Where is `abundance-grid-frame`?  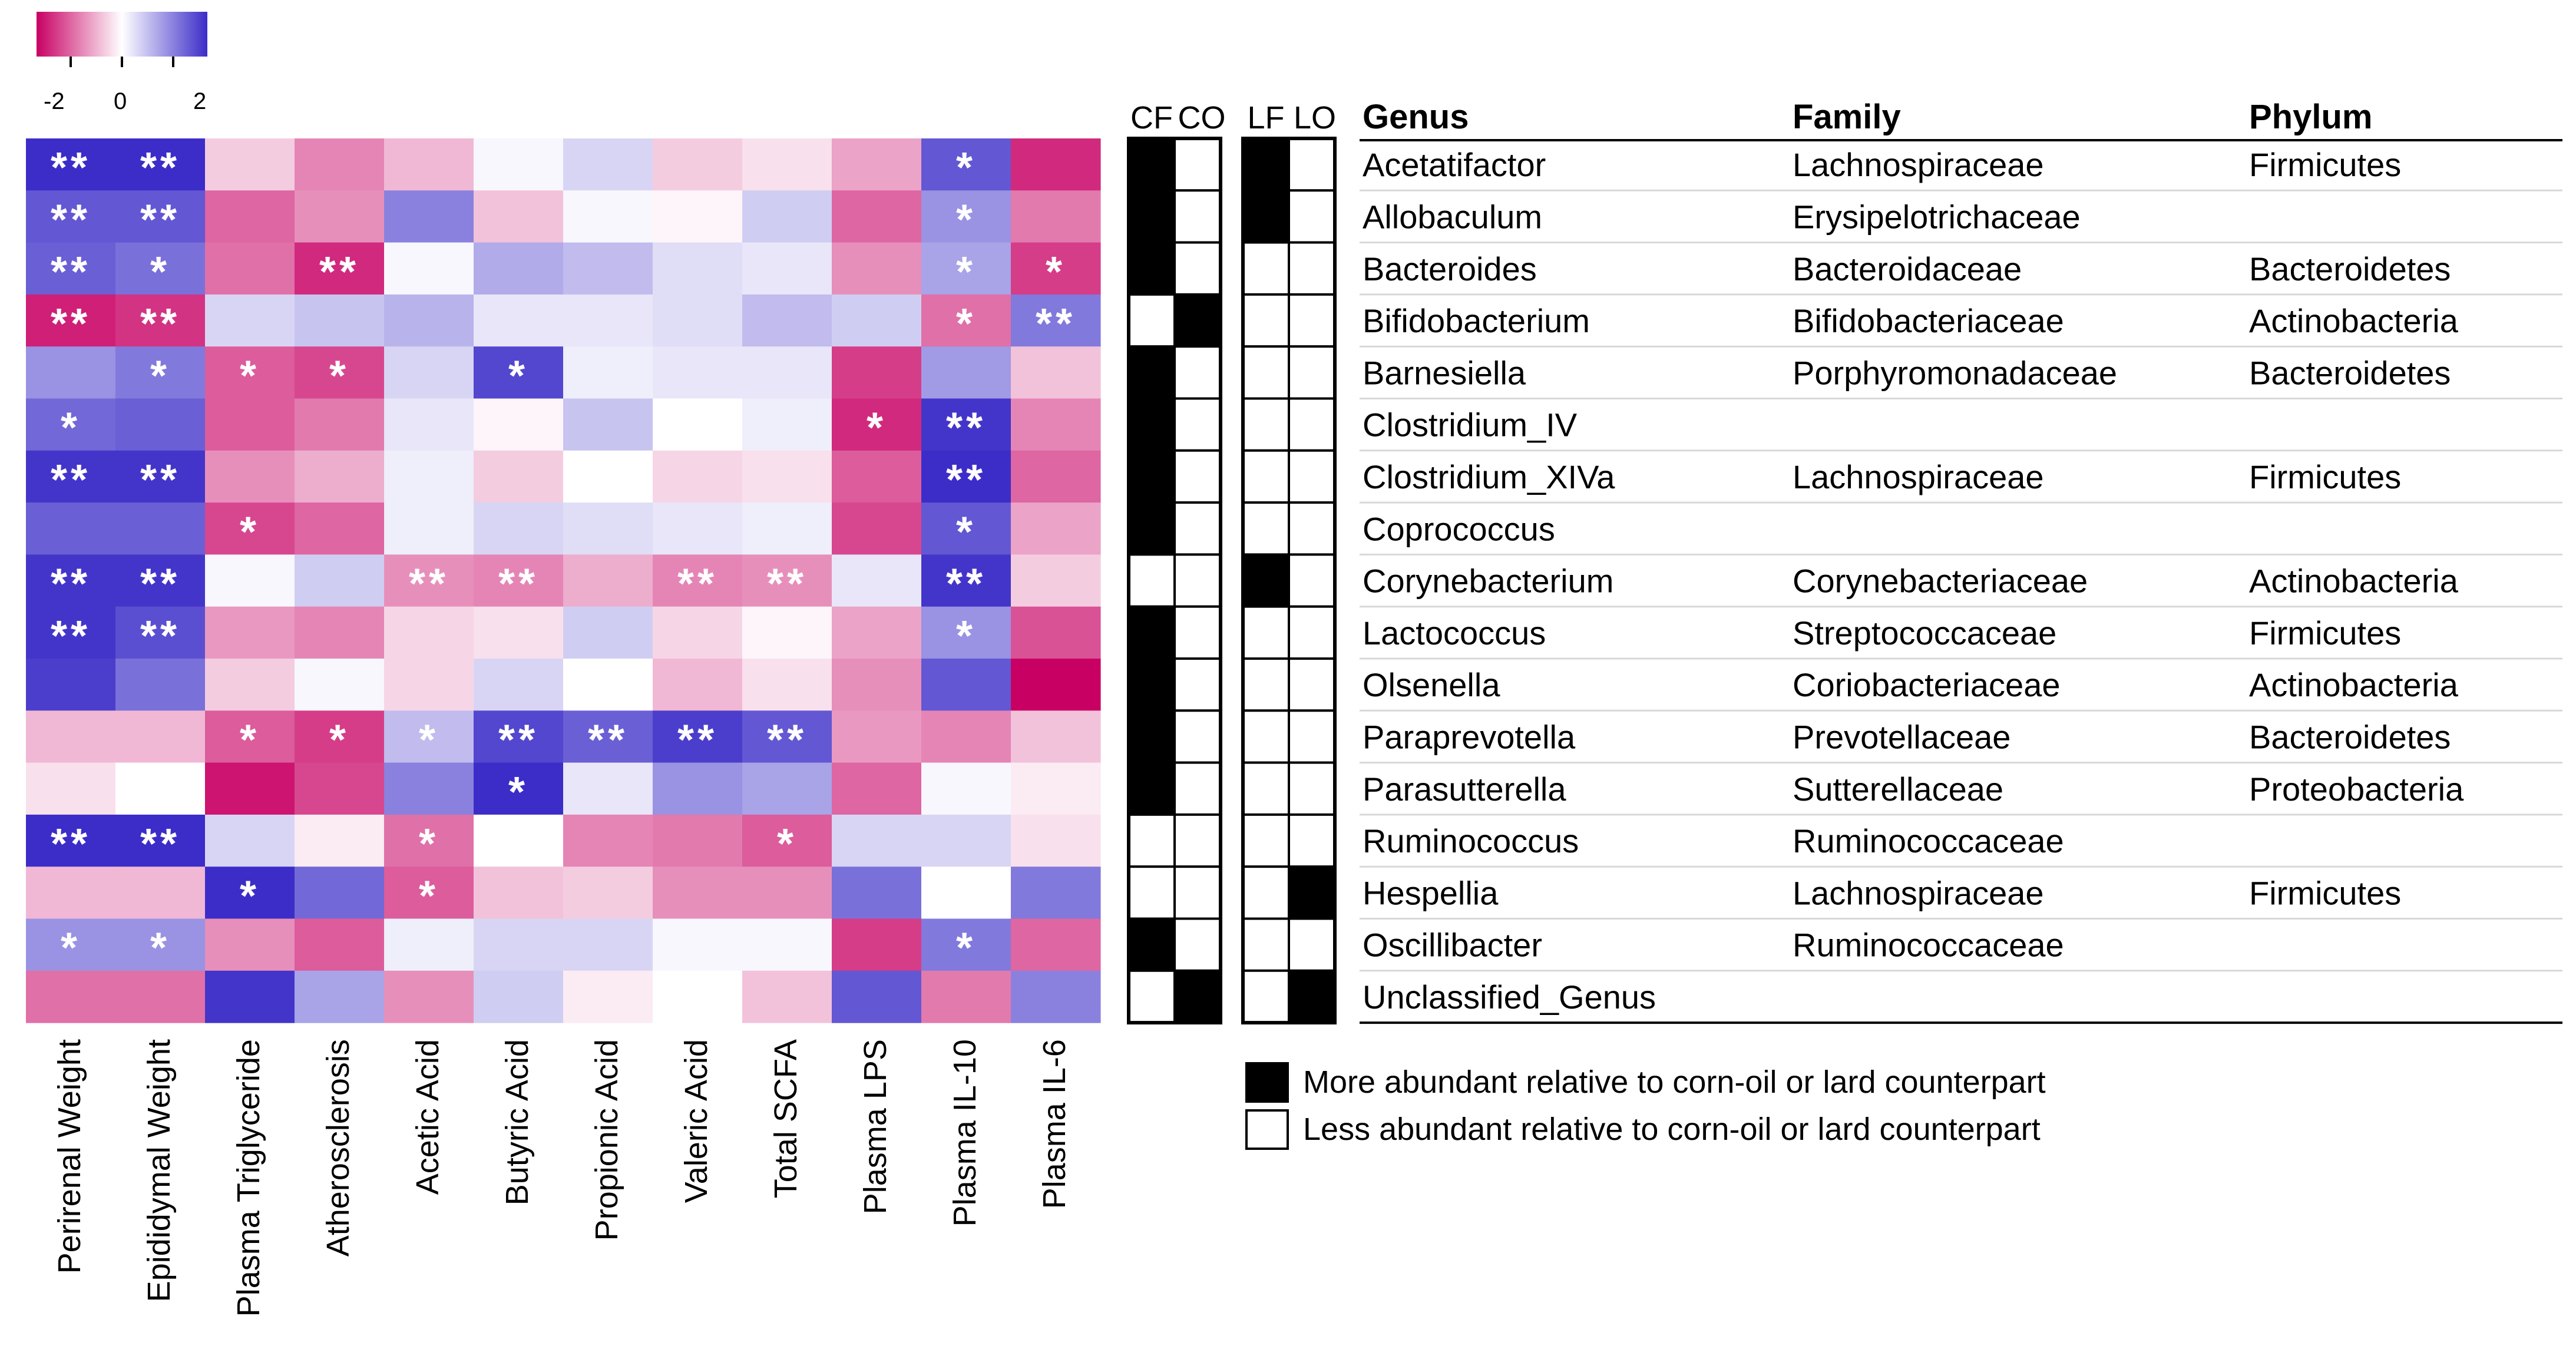 abundance-grid-frame is located at coordinates (1174, 581).